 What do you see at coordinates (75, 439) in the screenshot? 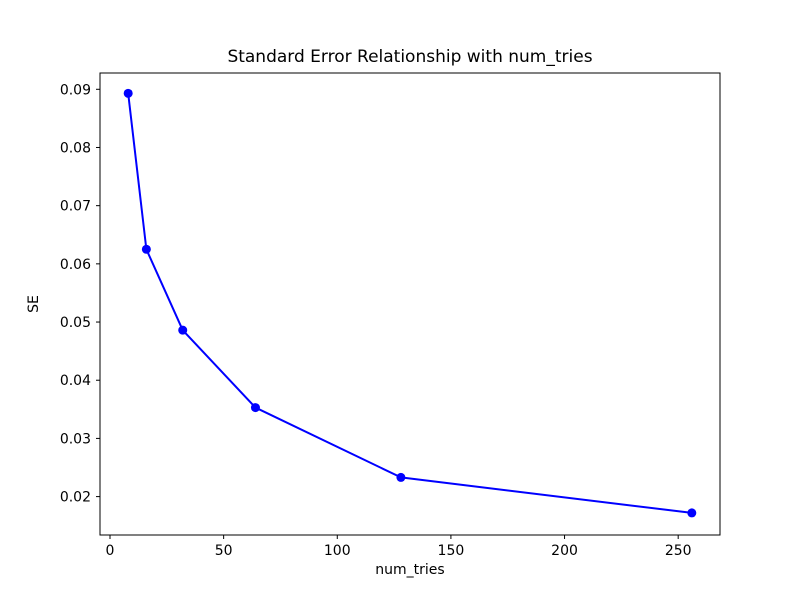
I see `y-tick-label: 0.03` at bounding box center [75, 439].